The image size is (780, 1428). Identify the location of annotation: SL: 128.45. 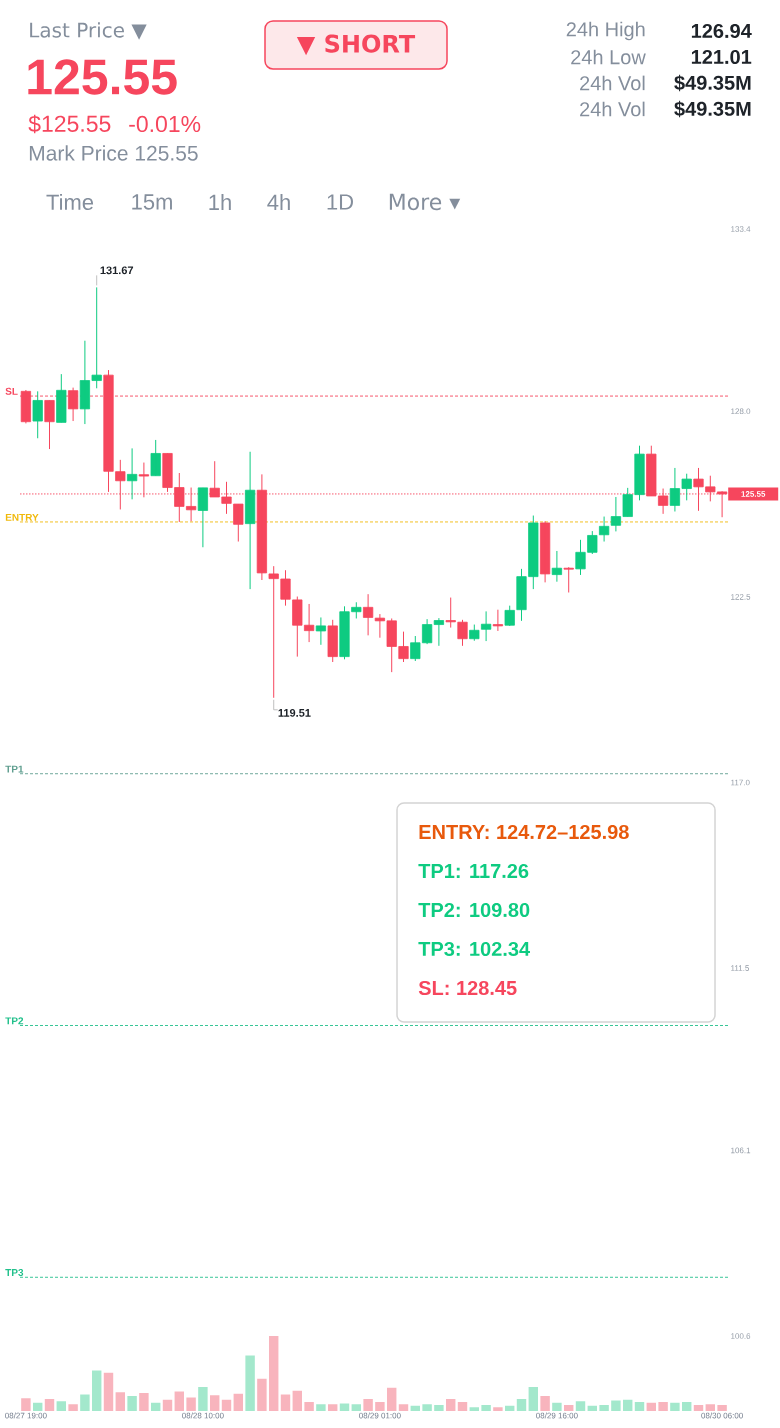
(467, 988).